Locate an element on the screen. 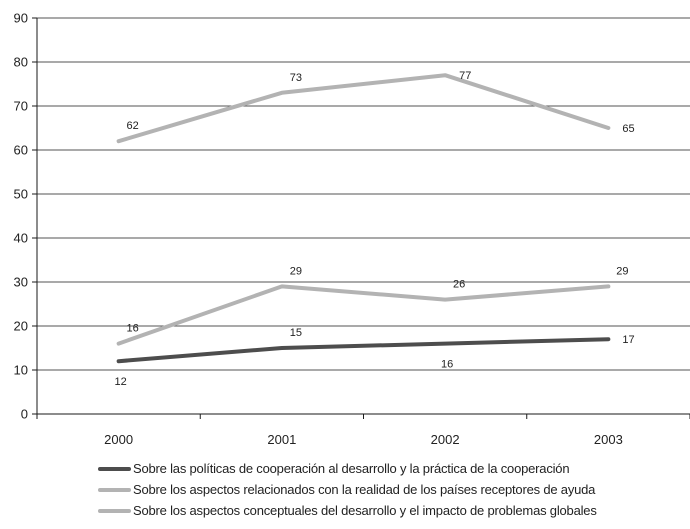 This screenshot has height=529, width=690. y-tick-label: 20 is located at coordinates (21, 326).